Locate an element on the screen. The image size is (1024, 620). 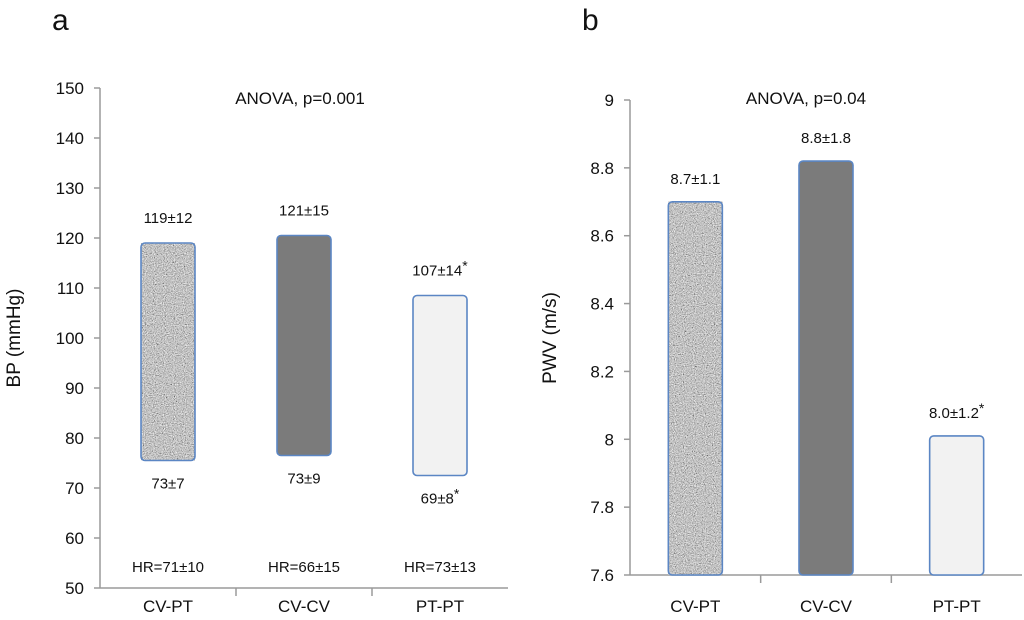
panel-b-y-tick-label: 8.2 is located at coordinates (602, 371).